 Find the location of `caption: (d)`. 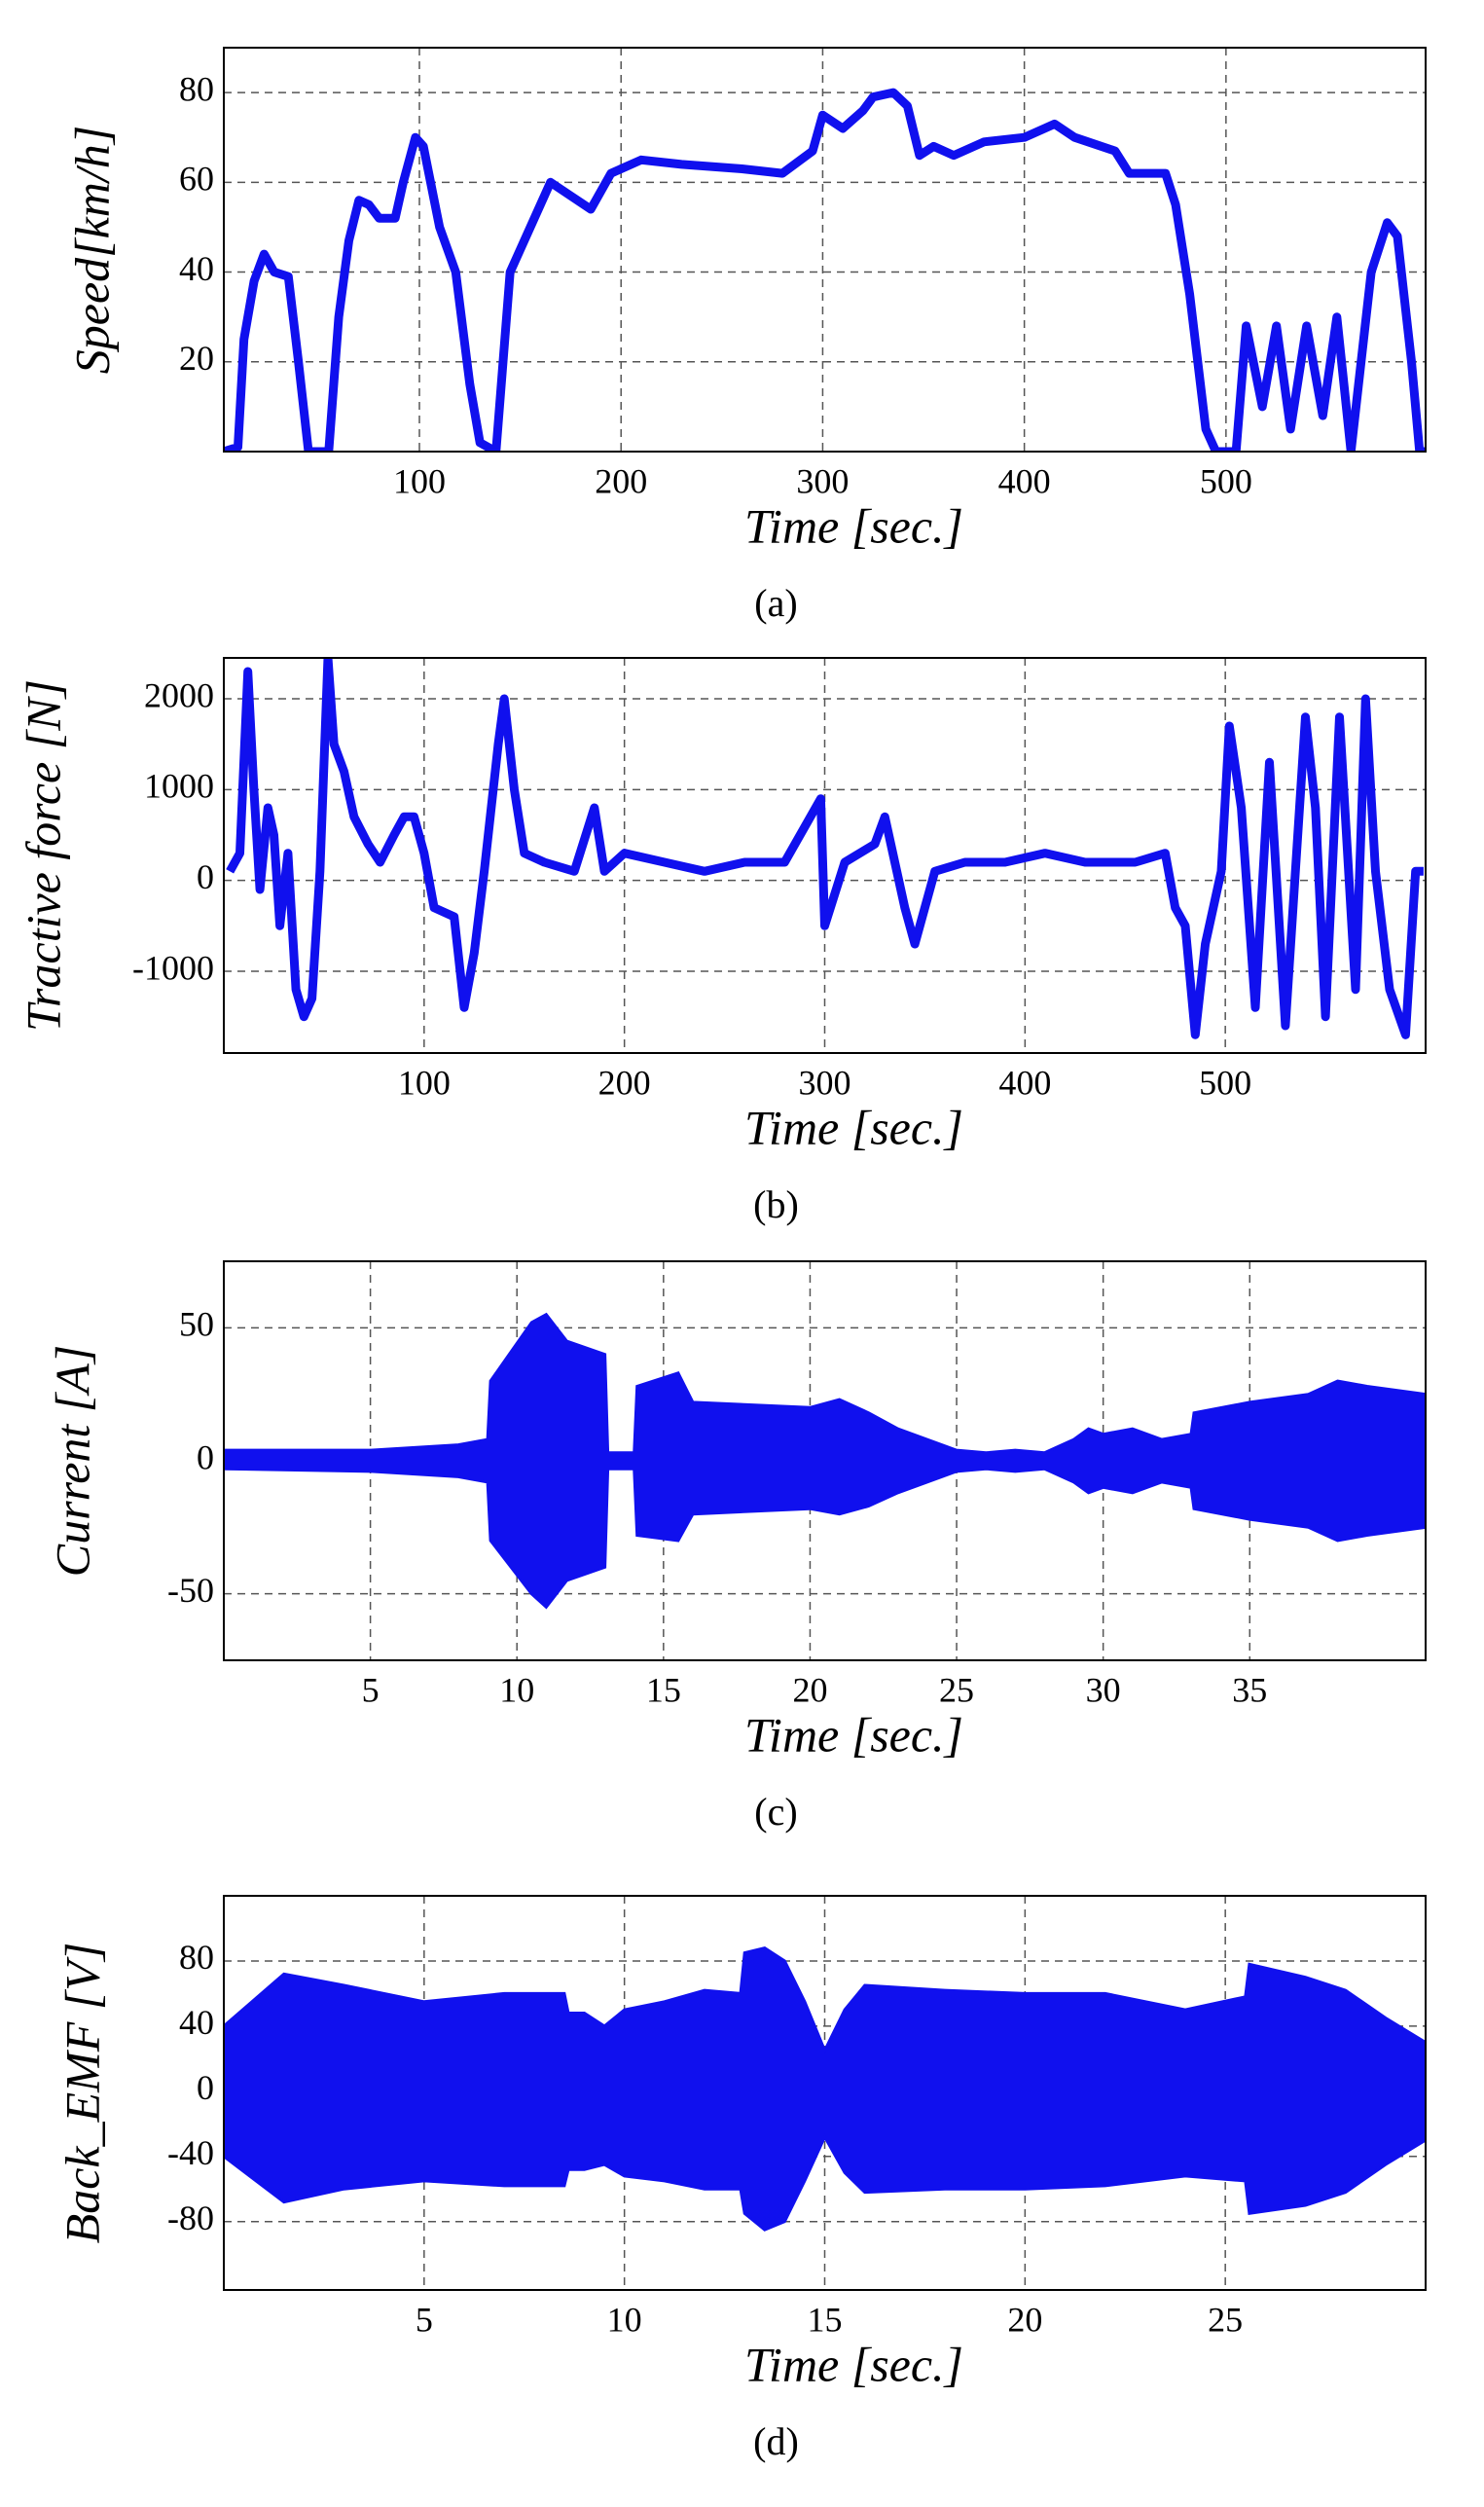

caption: (d) is located at coordinates (776, 2441).